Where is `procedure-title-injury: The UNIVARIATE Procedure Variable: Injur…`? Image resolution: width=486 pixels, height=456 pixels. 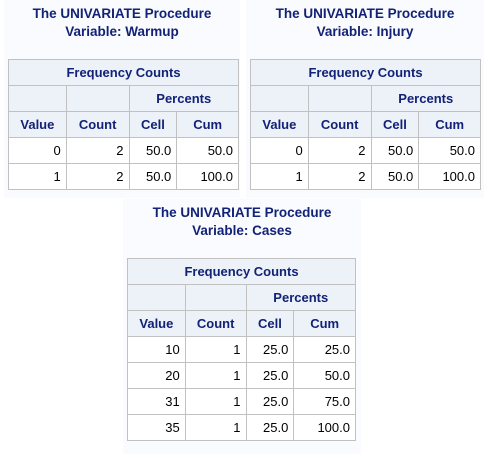
procedure-title-injury: The UNIVARIATE Procedure Variable: Injur… is located at coordinates (365, 23).